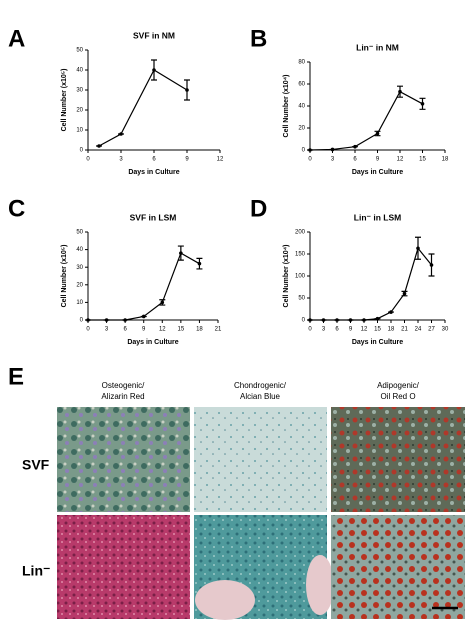 Image resolution: width=474 pixels, height=630 pixels. I want to click on y-axis-label: Cell Number (x10⁵), so click(64, 100).